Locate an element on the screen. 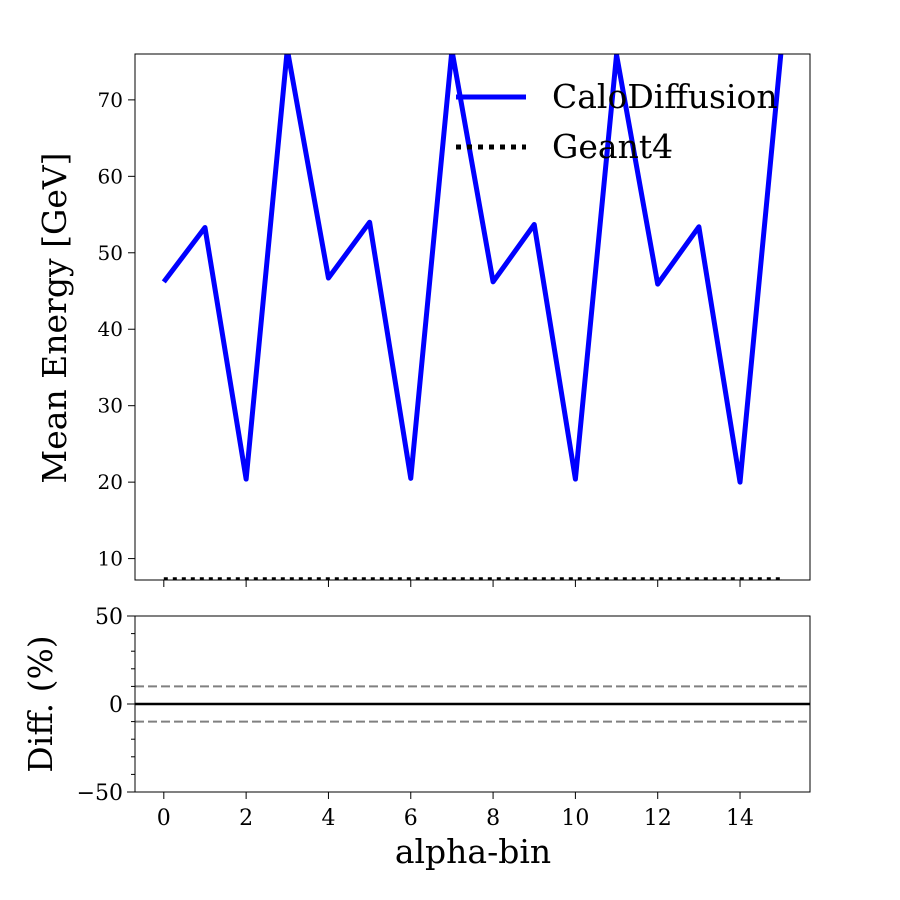  top-y-tick-label-30: 30 is located at coordinates (110, 406).